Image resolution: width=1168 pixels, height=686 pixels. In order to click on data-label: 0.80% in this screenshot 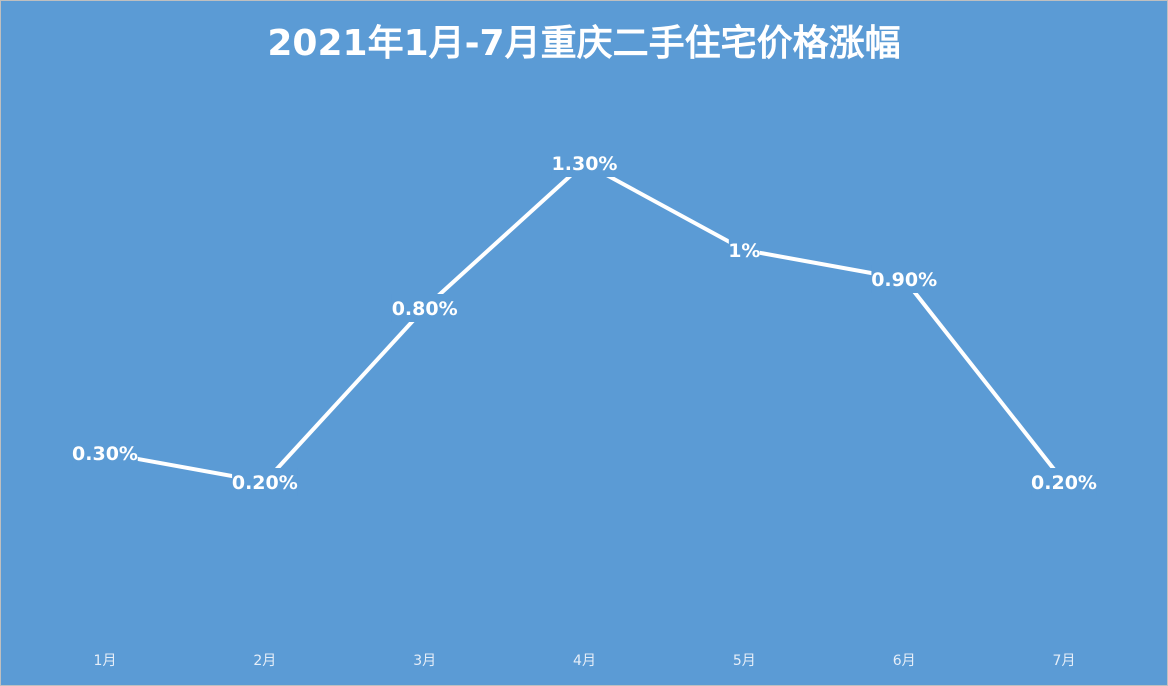, I will do `click(425, 309)`.